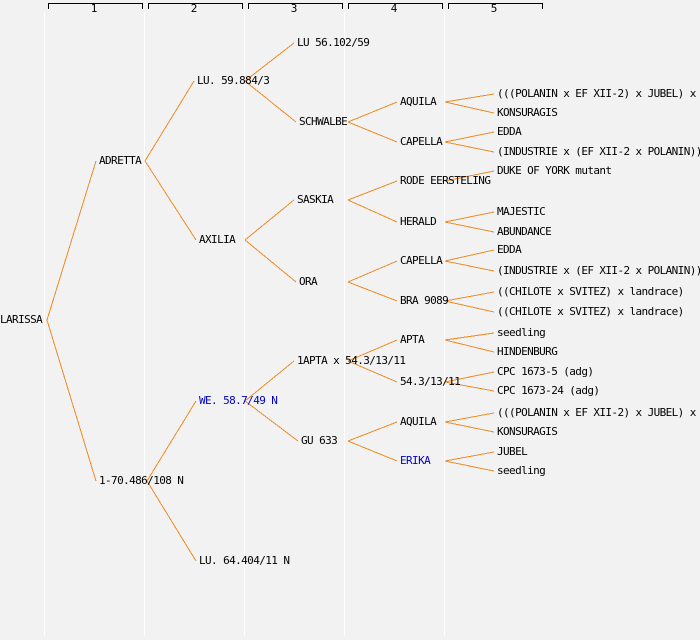 This screenshot has height=640, width=700. What do you see at coordinates (269, 381) in the screenshot?
I see `edge-we58-apta54` at bounding box center [269, 381].